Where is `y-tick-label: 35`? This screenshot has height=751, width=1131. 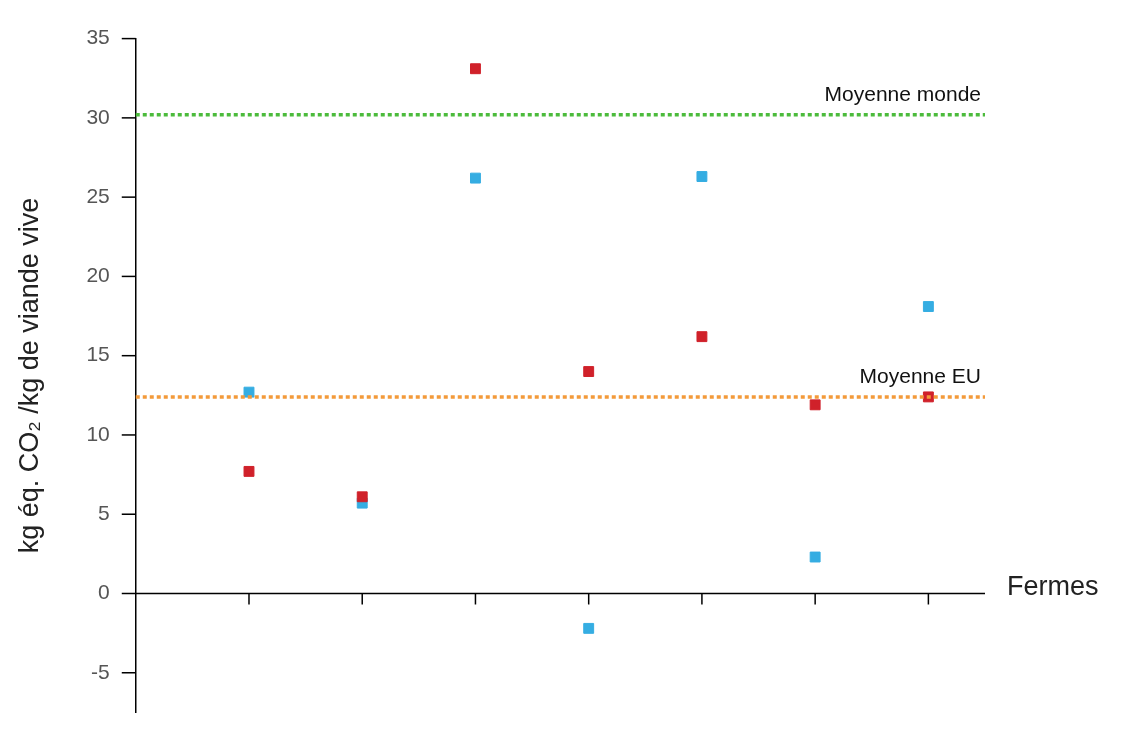 y-tick-label: 35 is located at coordinates (98, 37).